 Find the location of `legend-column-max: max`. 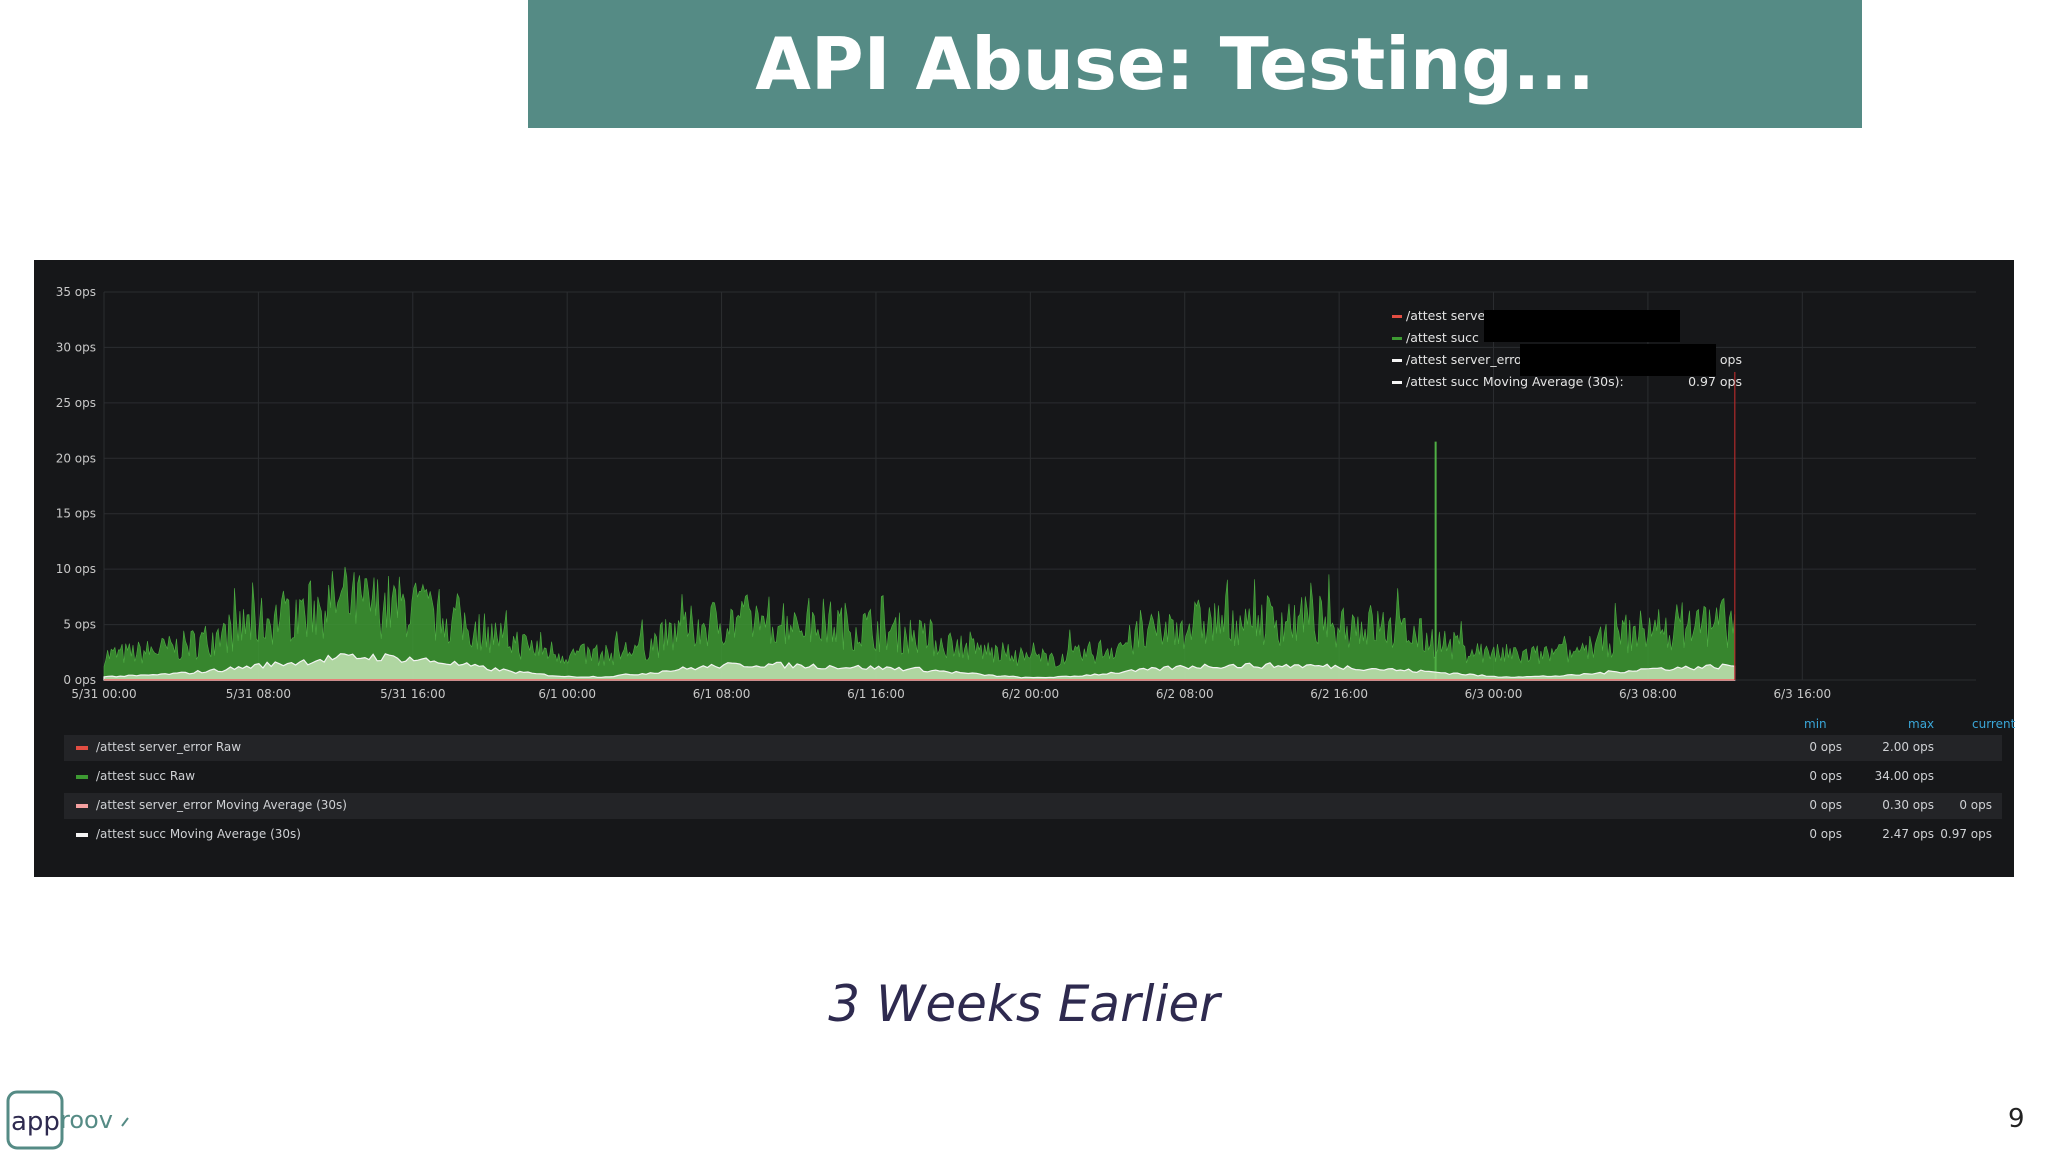

legend-column-max: max is located at coordinates (1921, 724).